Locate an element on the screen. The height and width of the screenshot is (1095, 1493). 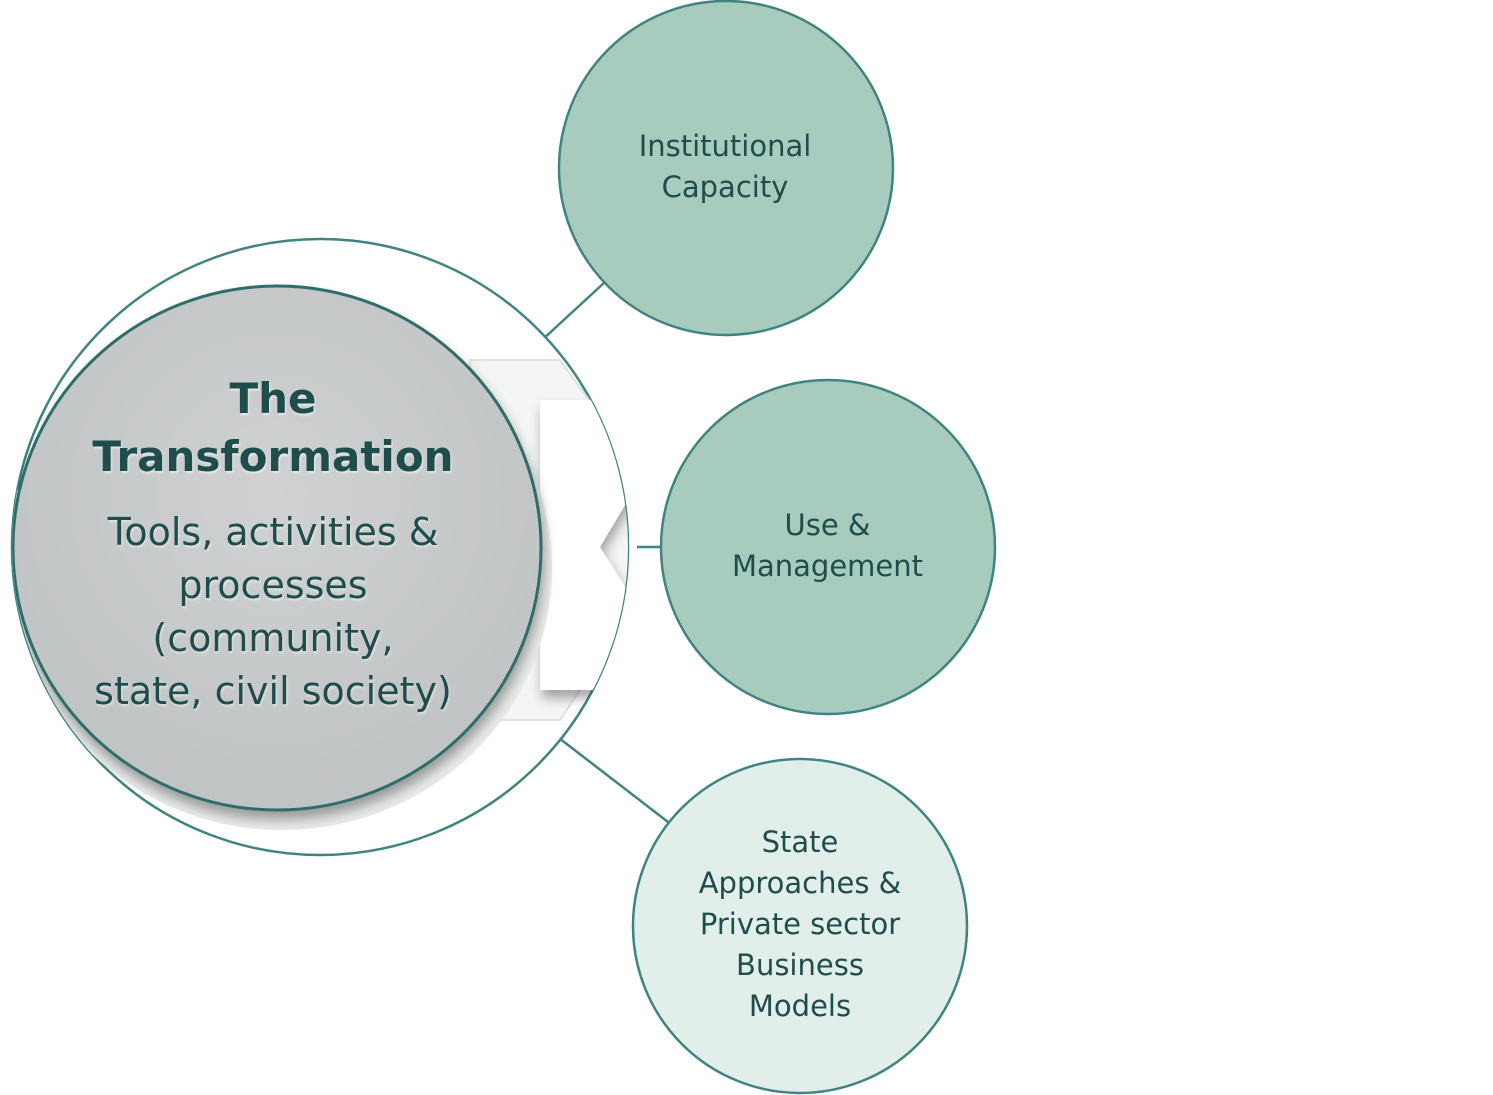
node-label-line: Management is located at coordinates (827, 566).